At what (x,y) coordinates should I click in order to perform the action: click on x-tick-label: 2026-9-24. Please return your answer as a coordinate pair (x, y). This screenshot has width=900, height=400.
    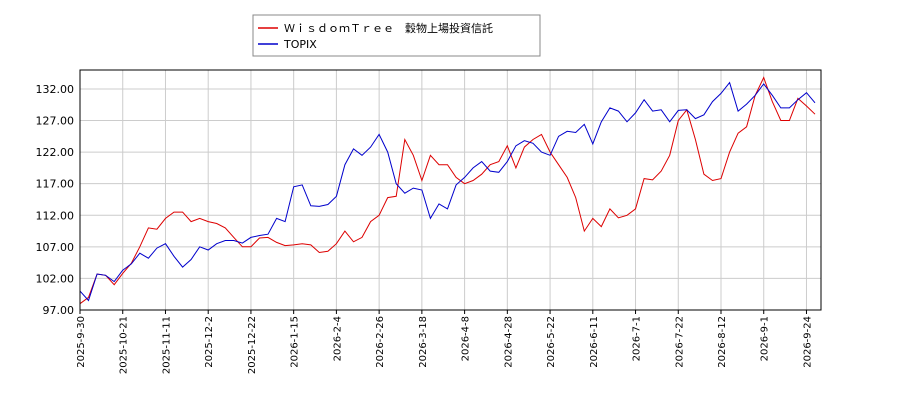
    Looking at the image, I should click on (807, 342).